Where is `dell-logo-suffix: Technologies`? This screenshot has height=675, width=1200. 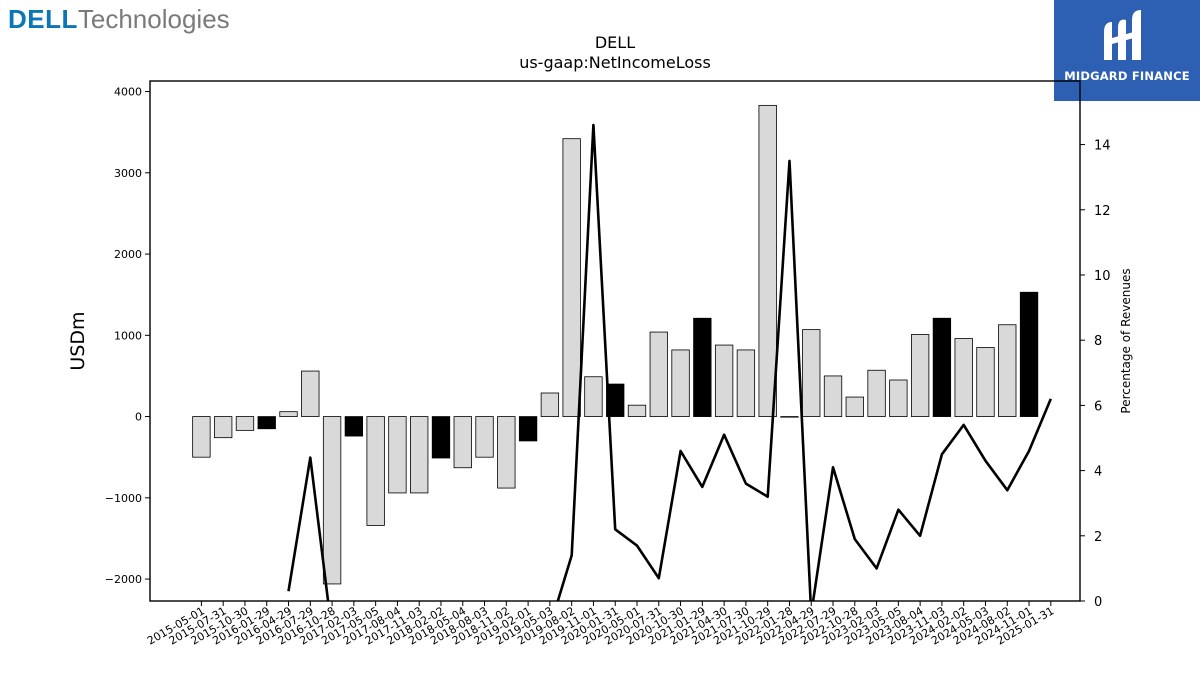
dell-logo-suffix: Technologies is located at coordinates (153, 19).